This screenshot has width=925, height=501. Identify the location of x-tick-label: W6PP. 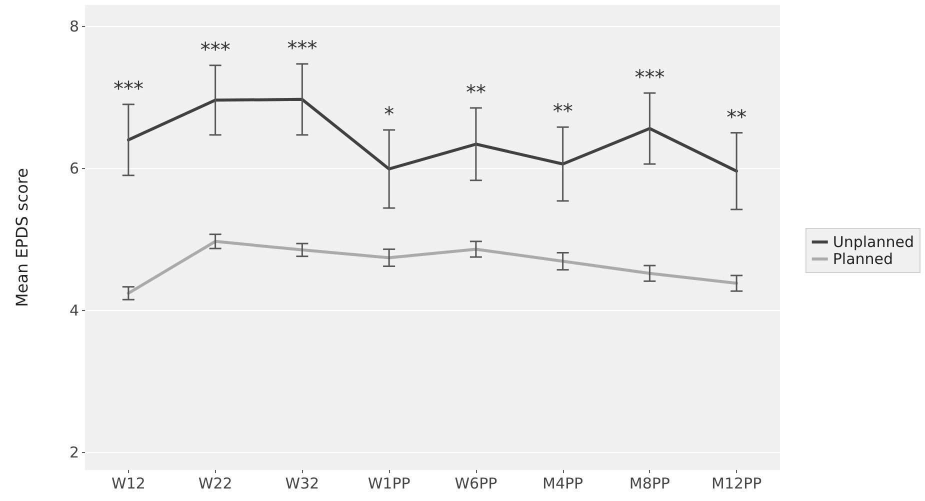
(476, 483).